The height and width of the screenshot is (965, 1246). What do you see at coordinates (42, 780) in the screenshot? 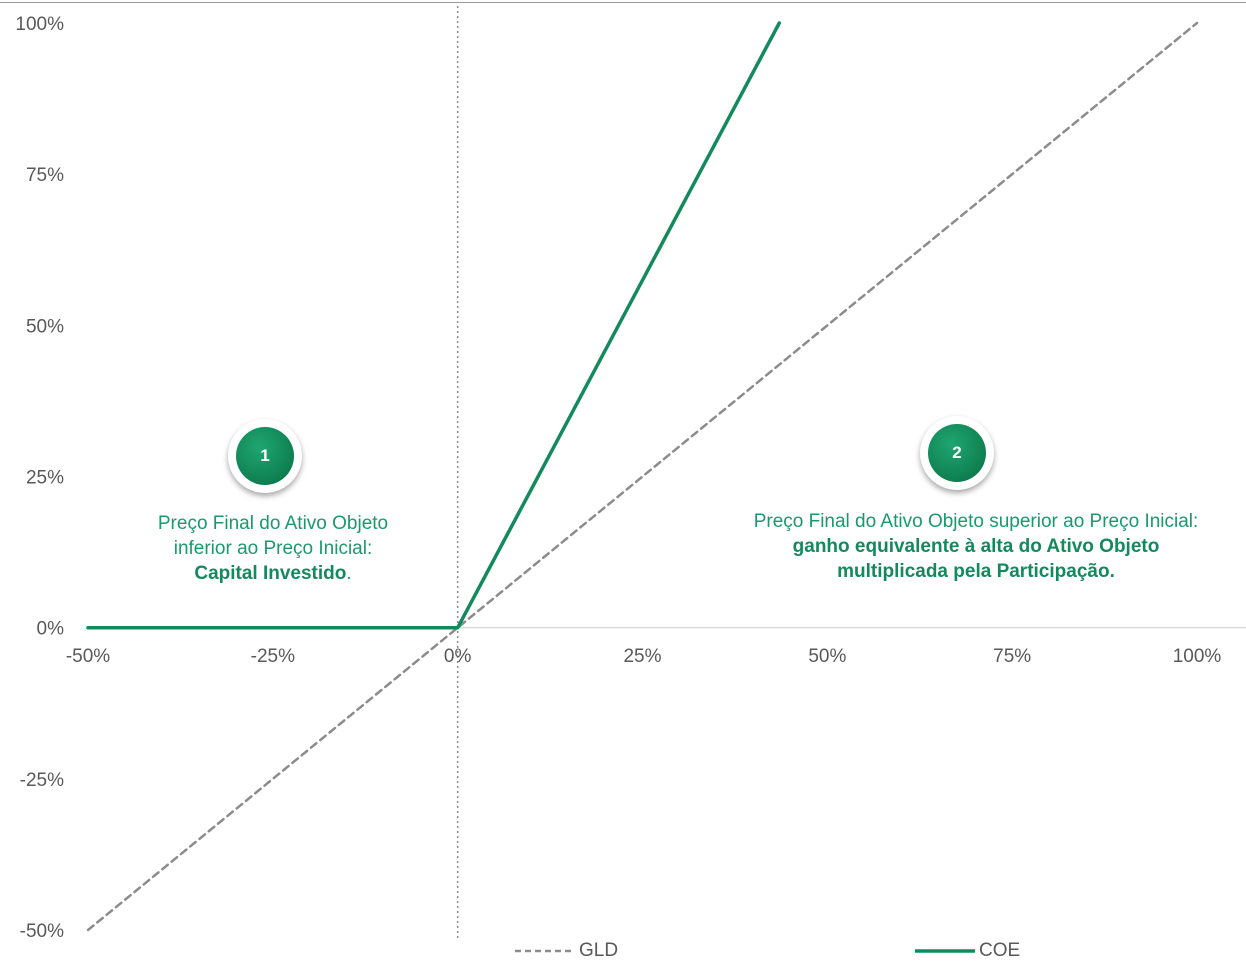
I see `y-tick-label: -25%` at bounding box center [42, 780].